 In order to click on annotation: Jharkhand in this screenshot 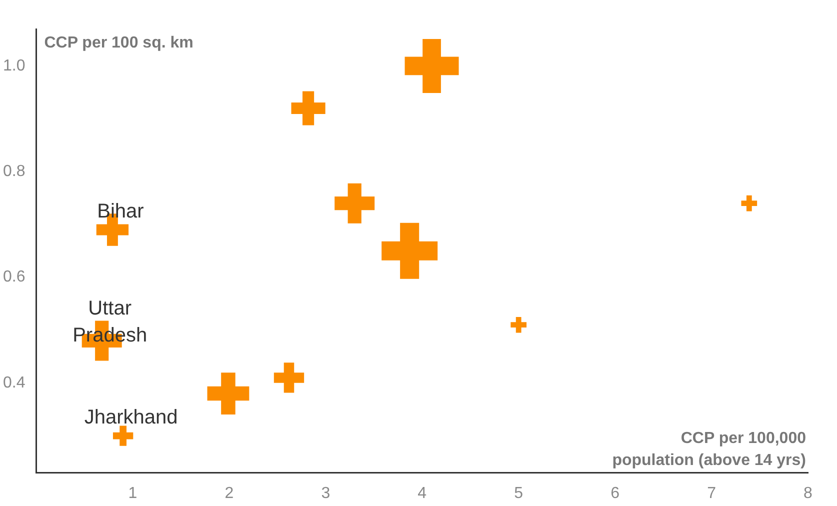, I will do `click(131, 417)`.